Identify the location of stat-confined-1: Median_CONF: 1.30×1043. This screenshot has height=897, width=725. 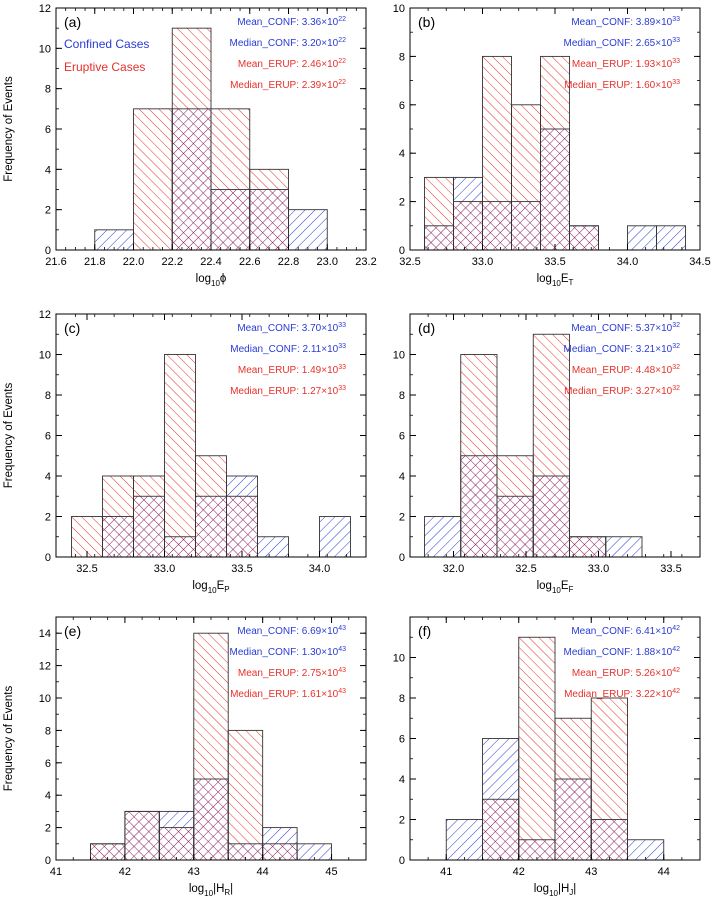
(288, 652).